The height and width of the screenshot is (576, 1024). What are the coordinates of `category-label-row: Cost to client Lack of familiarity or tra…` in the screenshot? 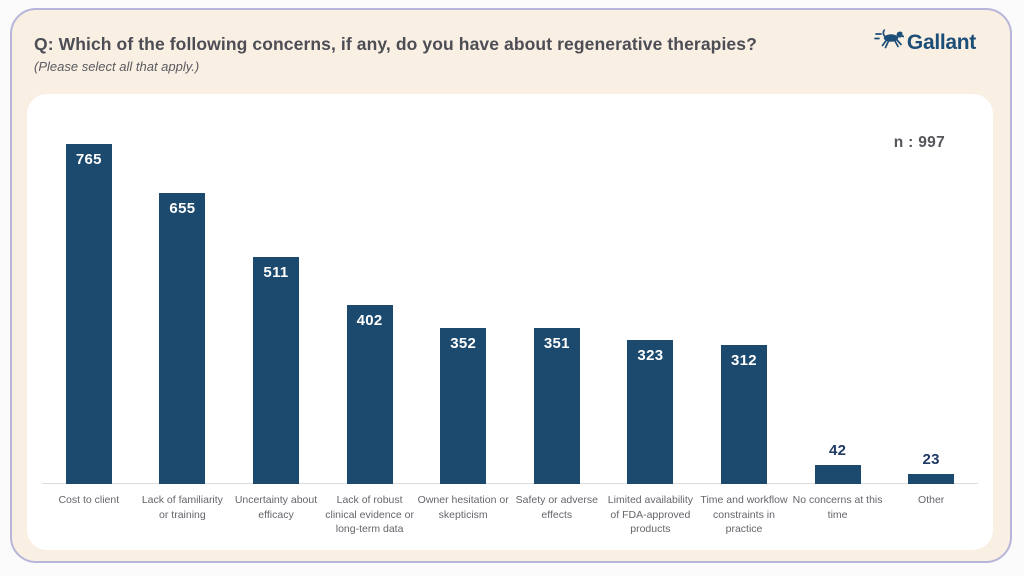 It's located at (510, 515).